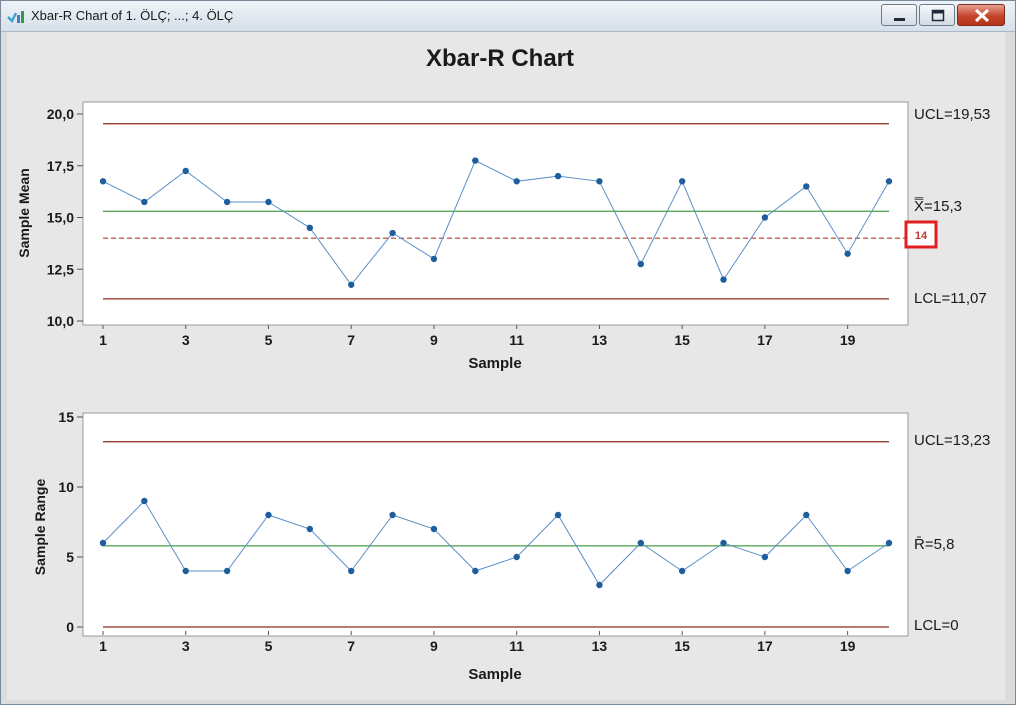  What do you see at coordinates (269, 340) in the screenshot?
I see `xbar-xtick-label: 5` at bounding box center [269, 340].